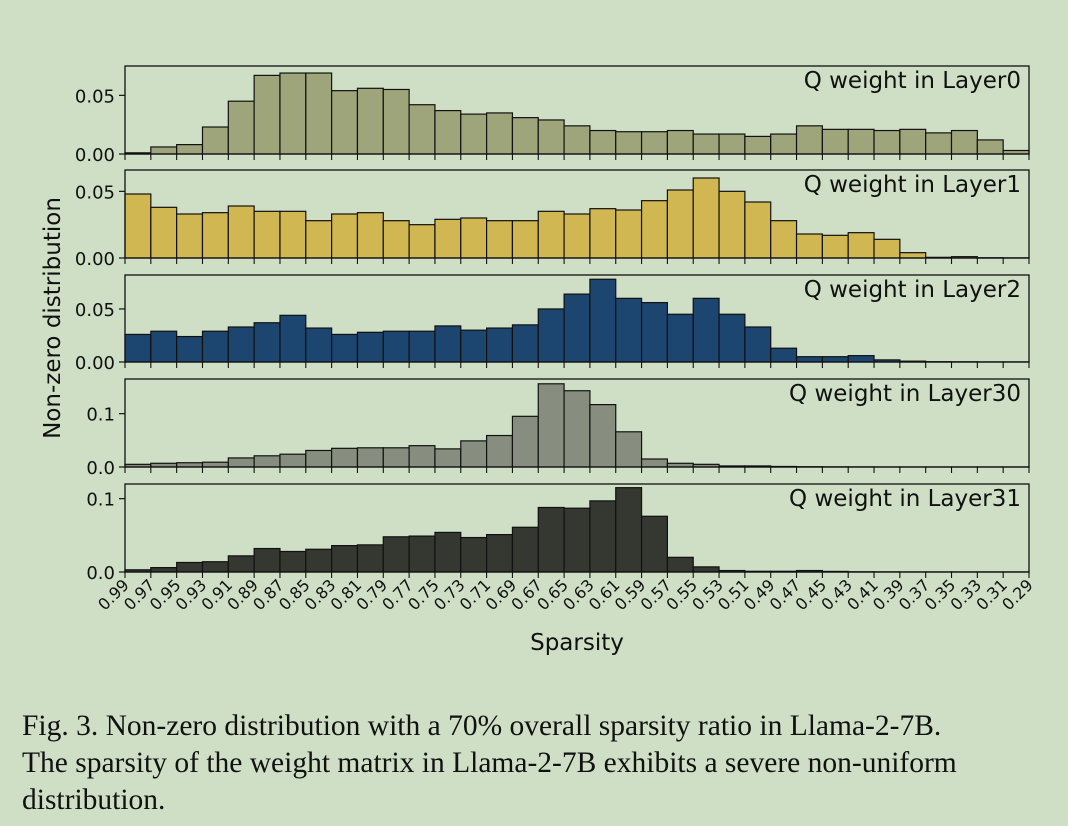 The height and width of the screenshot is (826, 1068). I want to click on panel-2: 0.00 0.05 Q weight in Layer1, so click(552, 219).